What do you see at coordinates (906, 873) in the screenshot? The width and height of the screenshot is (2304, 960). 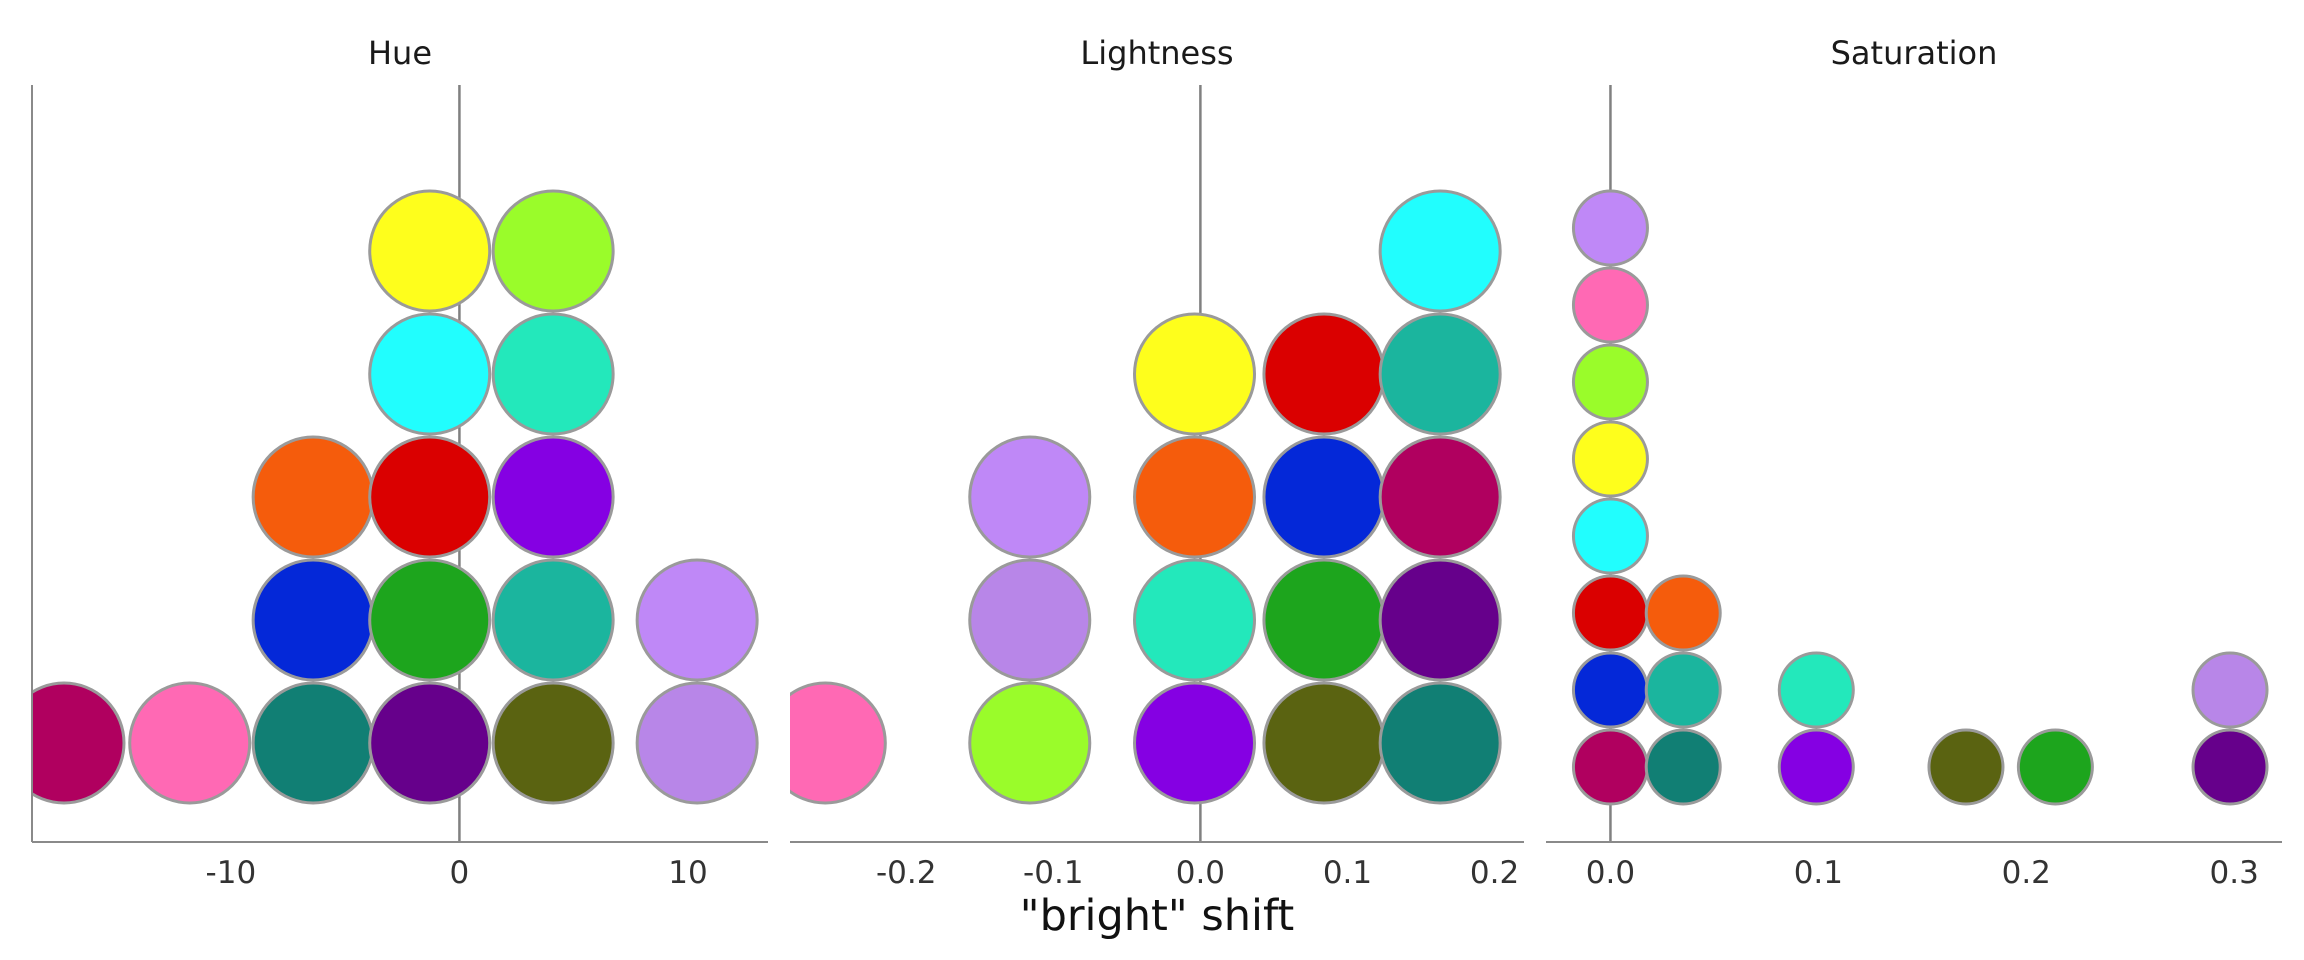 I see `lightness-tick-label: -0.2` at bounding box center [906, 873].